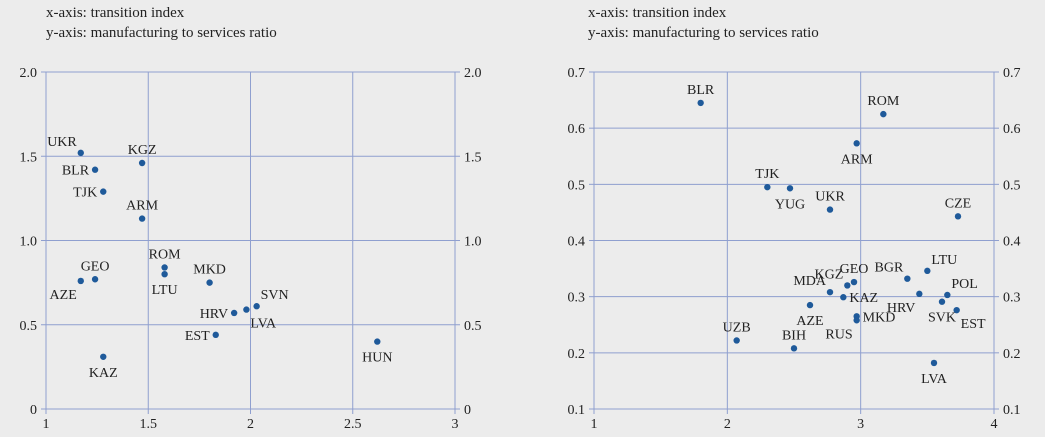 This screenshot has width=1045, height=437. I want to click on chart1-point-rom, so click(883, 114).